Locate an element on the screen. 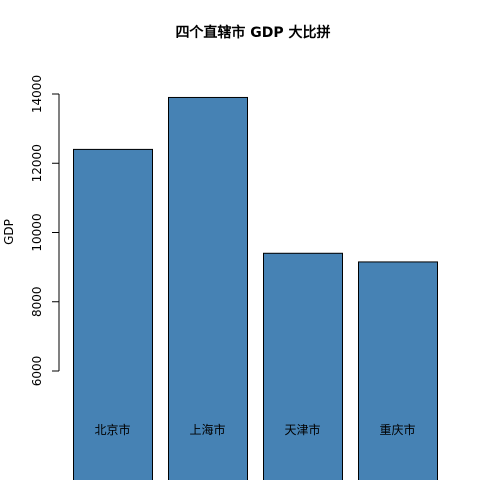 This screenshot has height=480, width=480. y-axis-label: GDP is located at coordinates (9, 232).